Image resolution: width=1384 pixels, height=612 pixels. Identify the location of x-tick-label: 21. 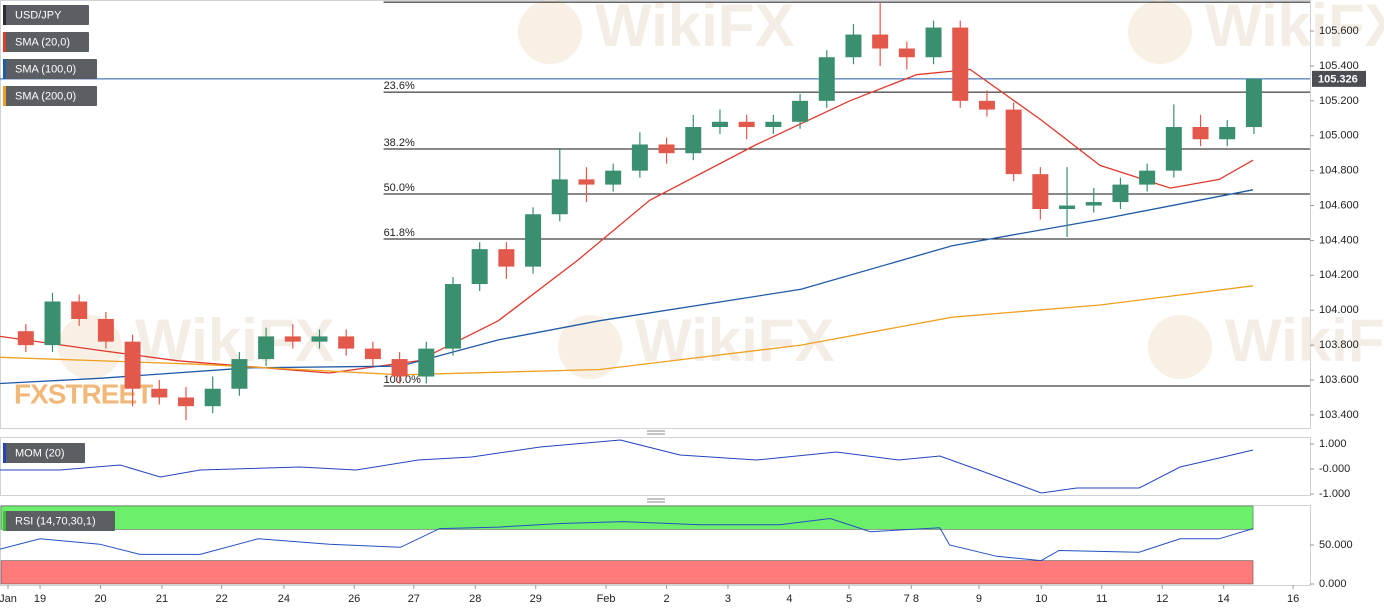
(162, 599).